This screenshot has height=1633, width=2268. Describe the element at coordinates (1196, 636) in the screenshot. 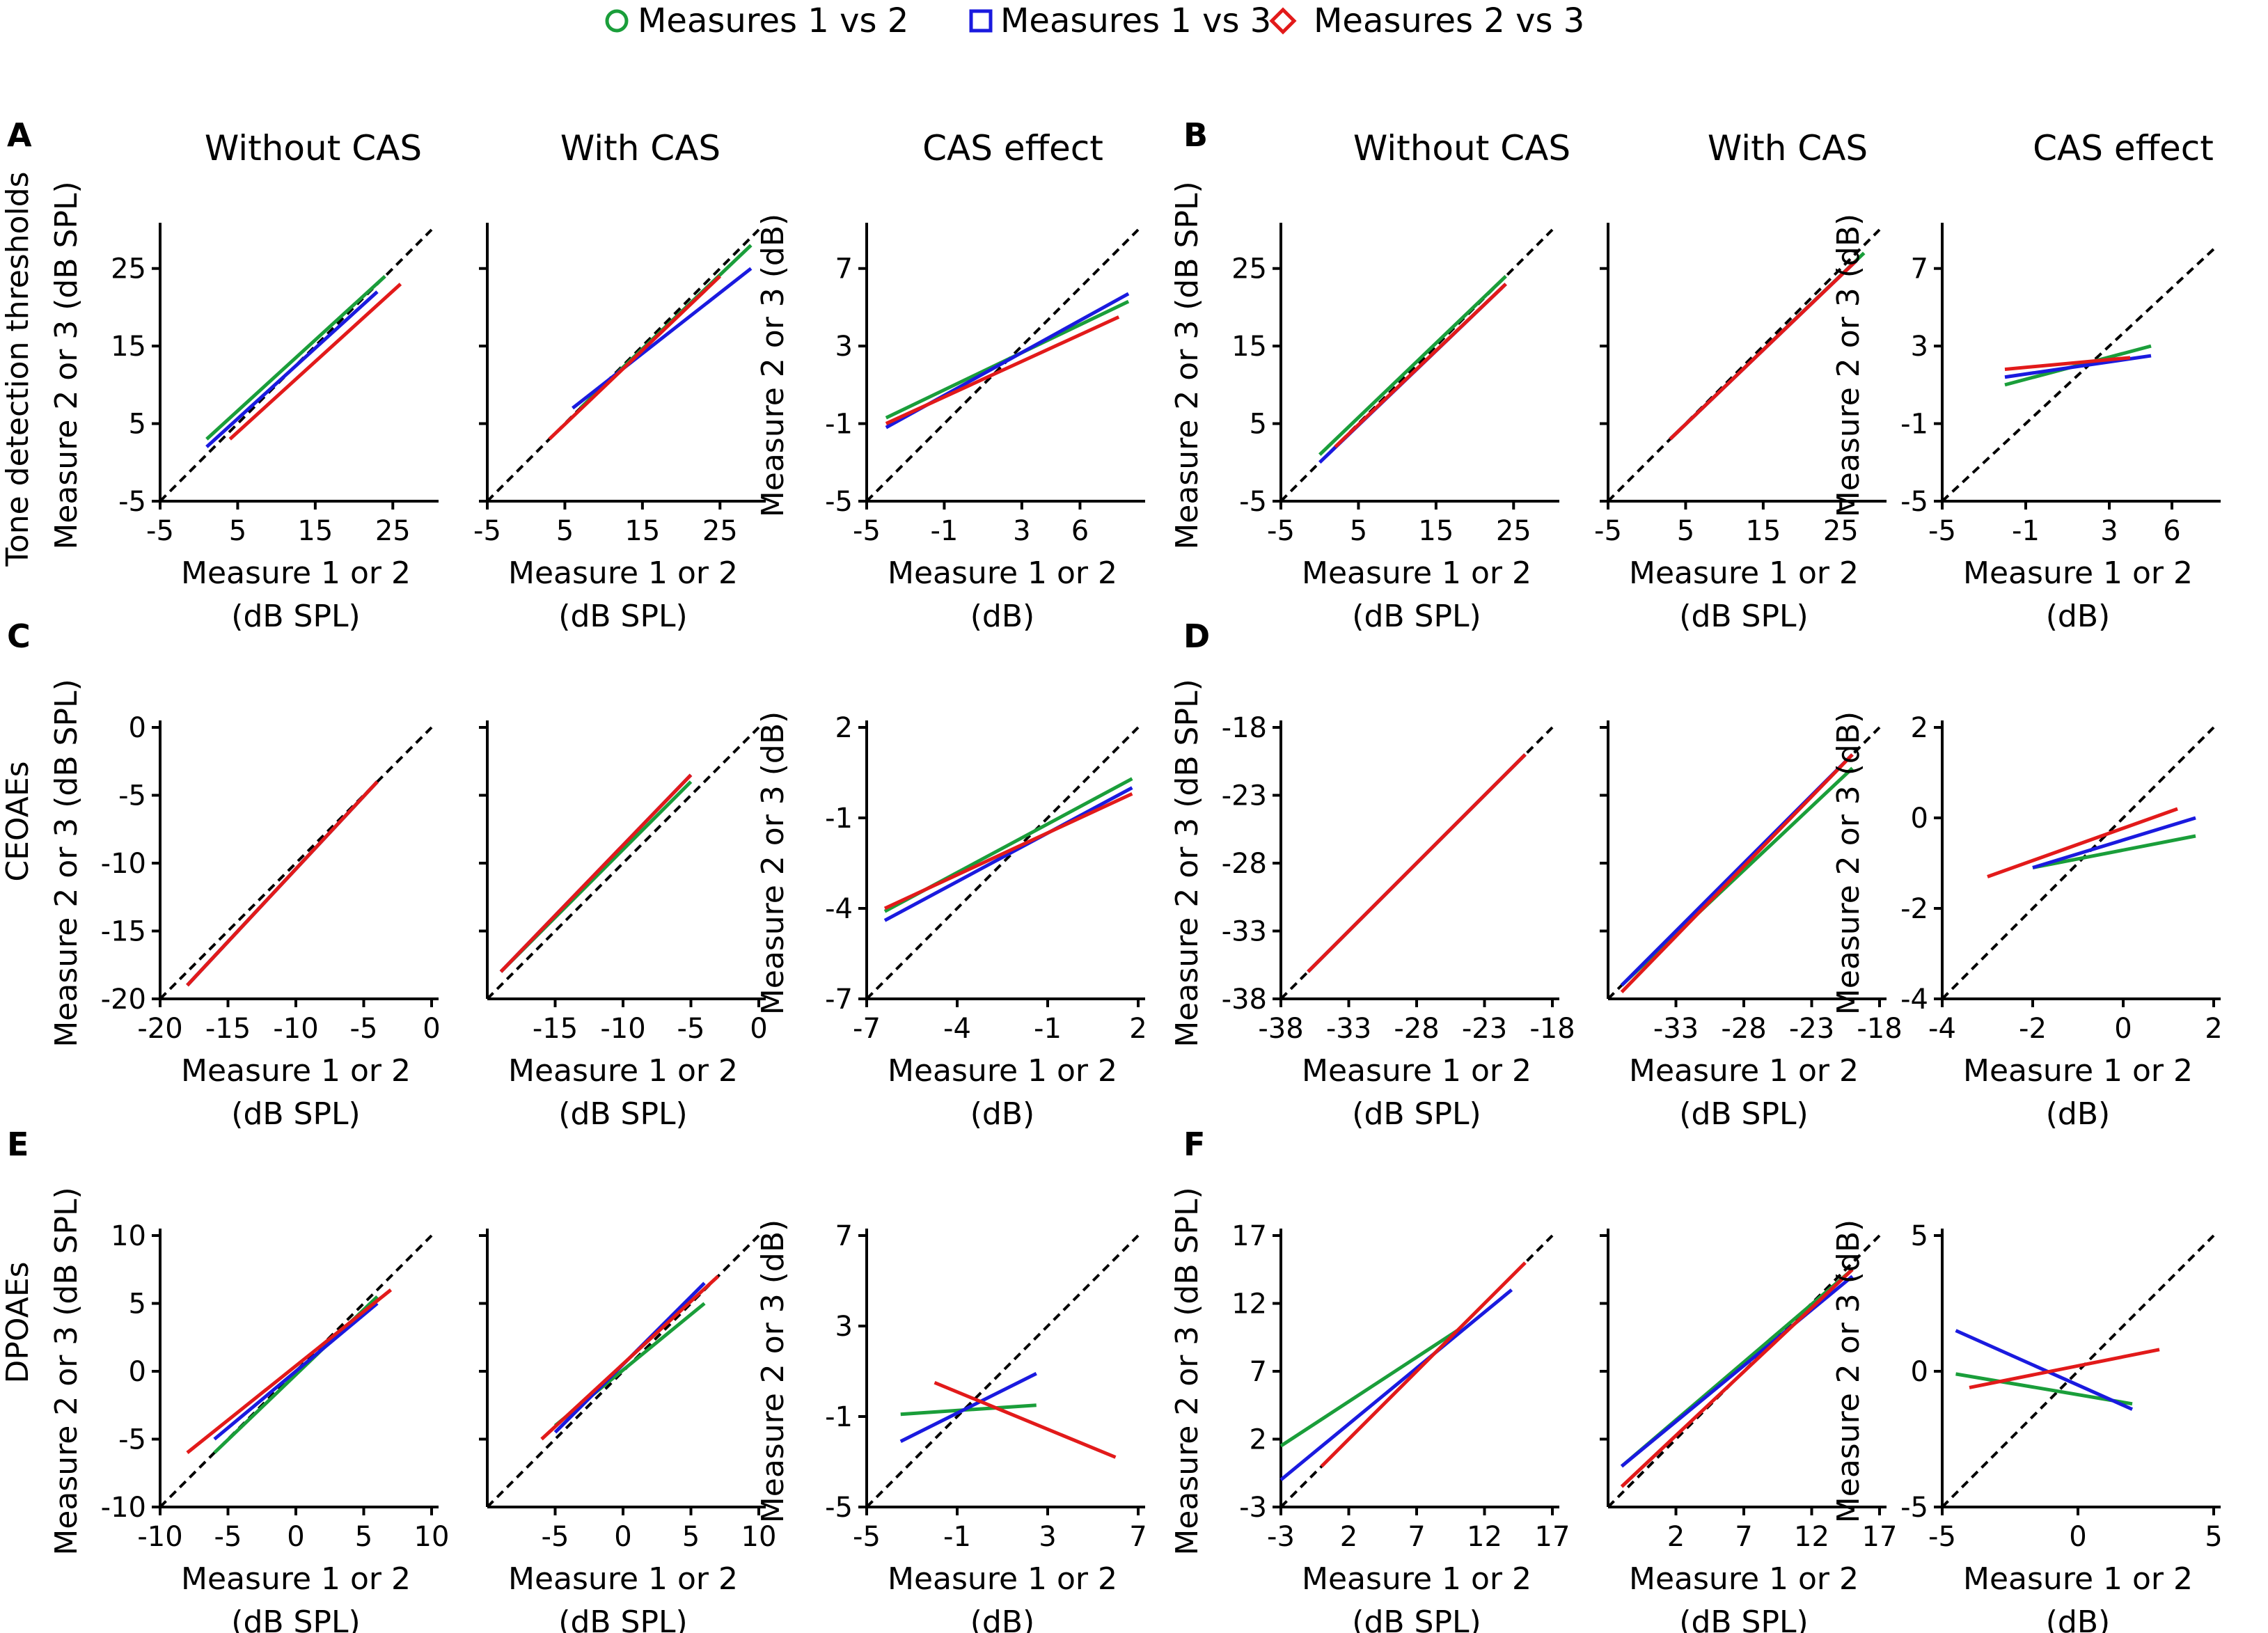

I see `panel-label-d: D` at that location.